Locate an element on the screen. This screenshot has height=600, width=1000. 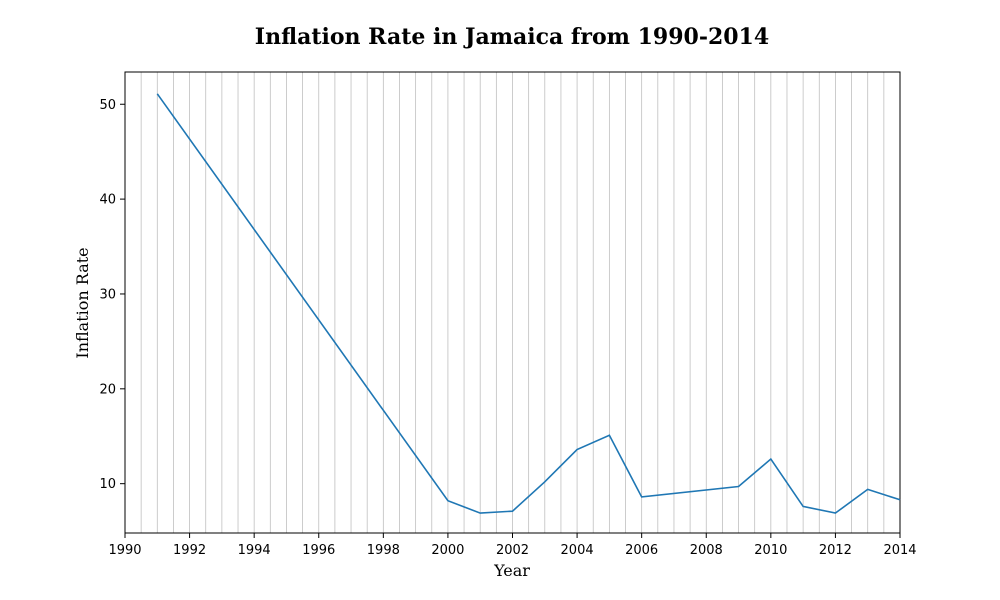
x-tick-label: 2002 is located at coordinates (512, 550).